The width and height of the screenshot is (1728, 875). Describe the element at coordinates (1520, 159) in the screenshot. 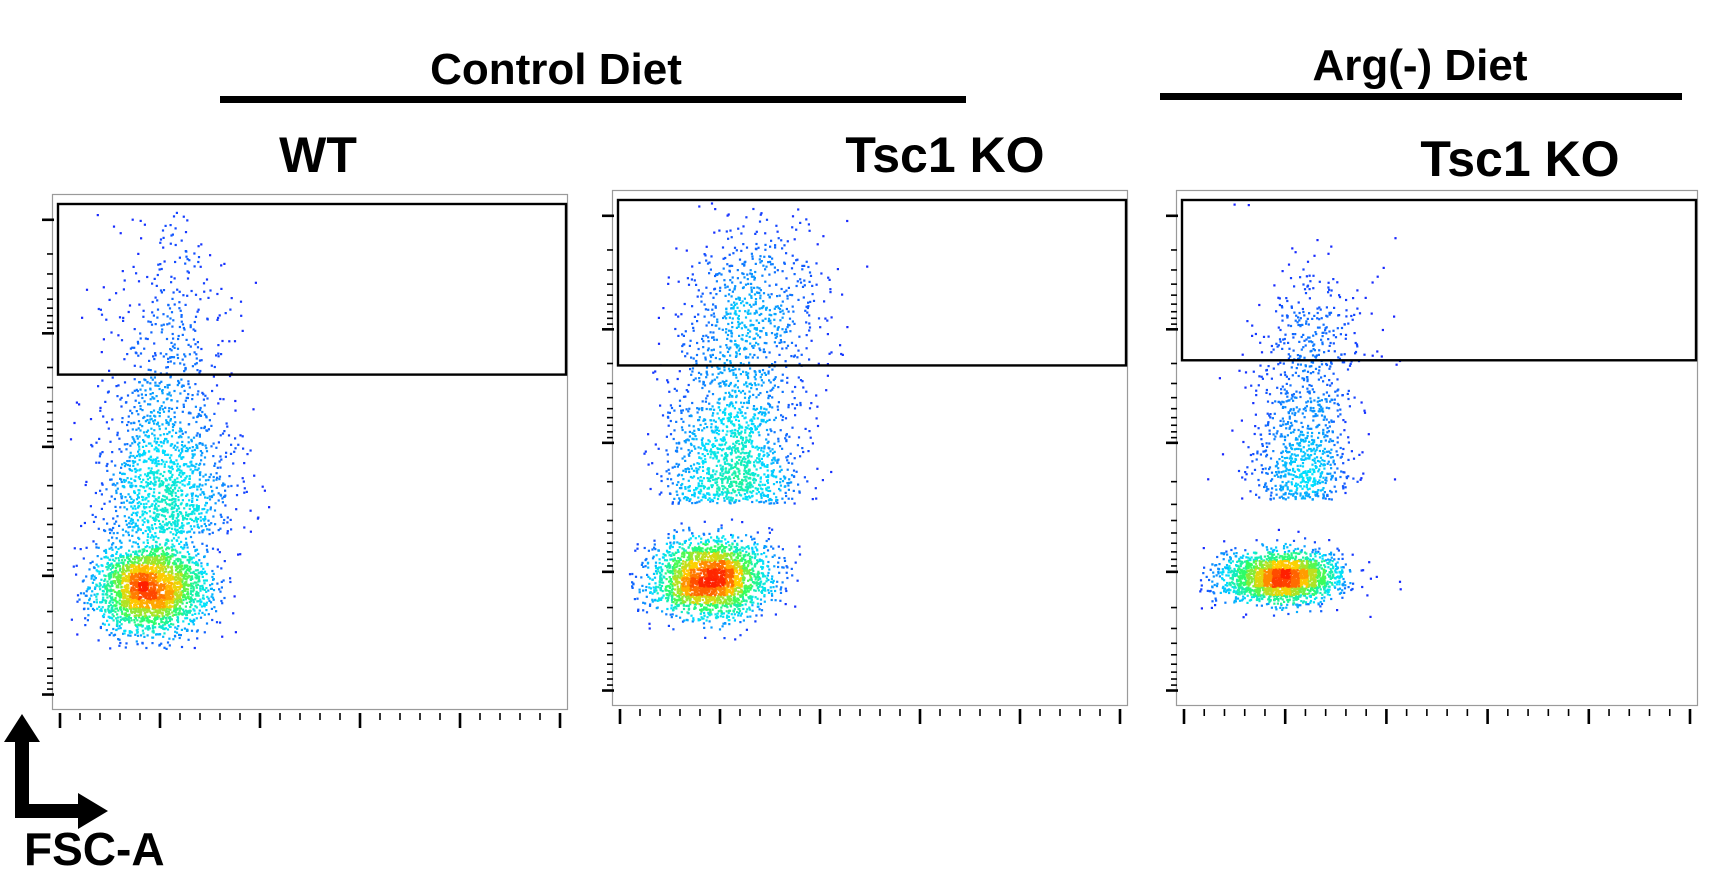

I see `panel-title-tsc1-ko-arg: Tsc1 KO` at that location.